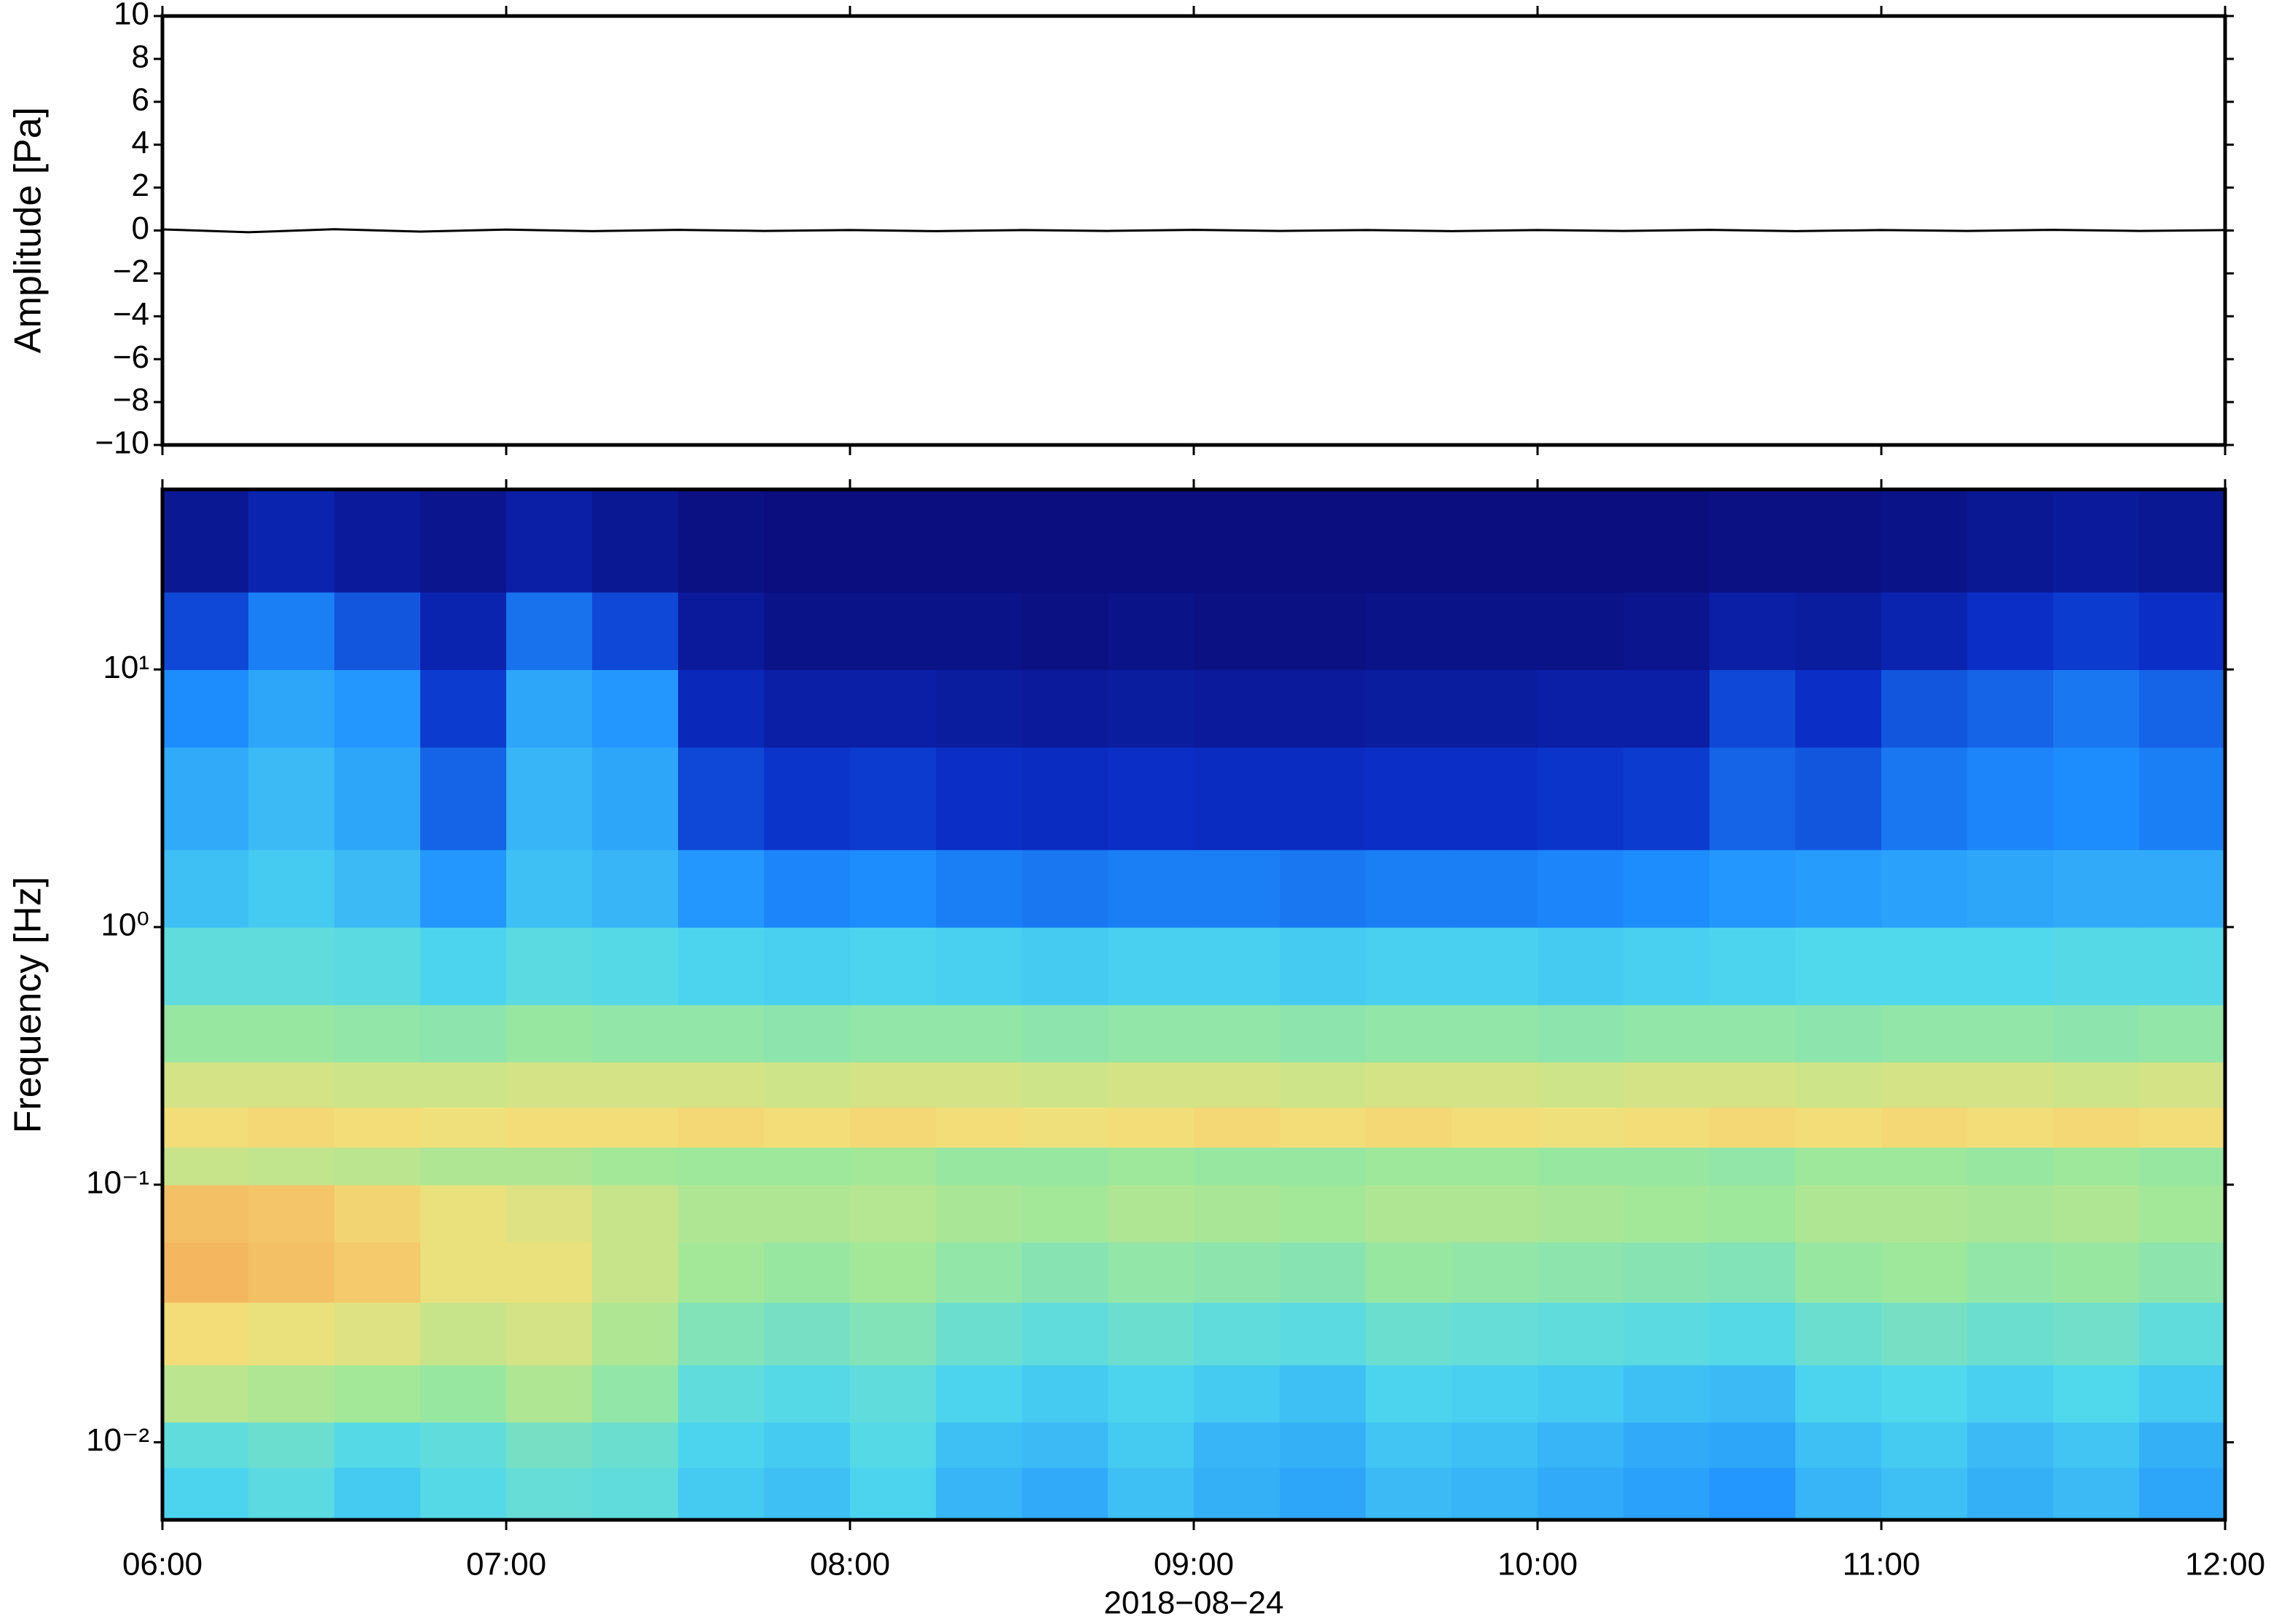 The width and height of the screenshot is (2271, 1624). What do you see at coordinates (1194, 1564) in the screenshot?
I see `x-tick-label: 09:00` at bounding box center [1194, 1564].